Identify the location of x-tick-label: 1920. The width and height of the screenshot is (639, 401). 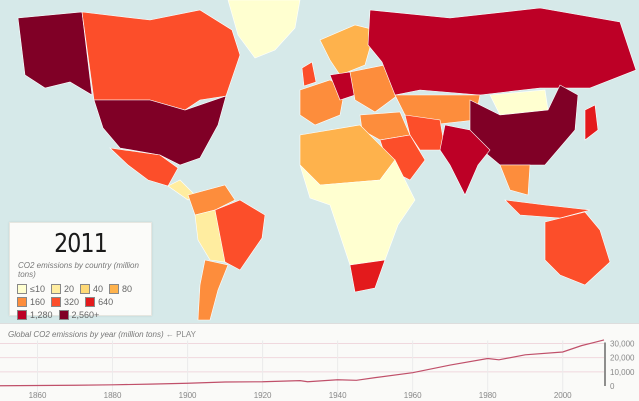
(263, 395).